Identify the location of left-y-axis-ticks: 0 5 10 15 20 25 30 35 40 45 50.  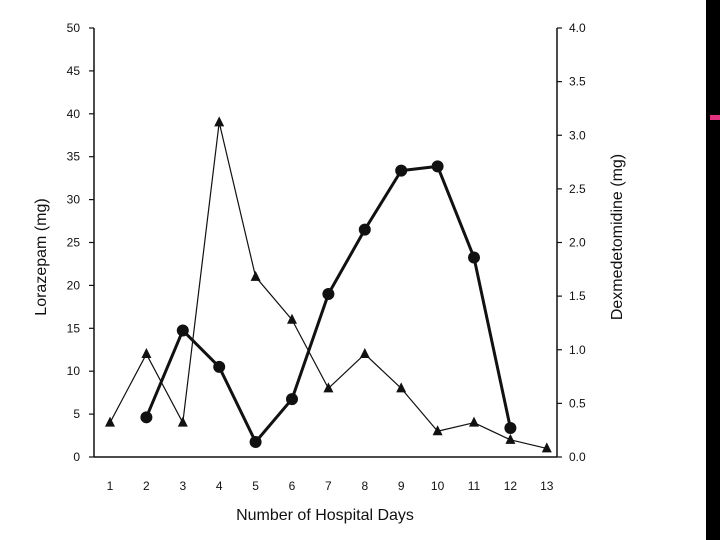
(80, 242).